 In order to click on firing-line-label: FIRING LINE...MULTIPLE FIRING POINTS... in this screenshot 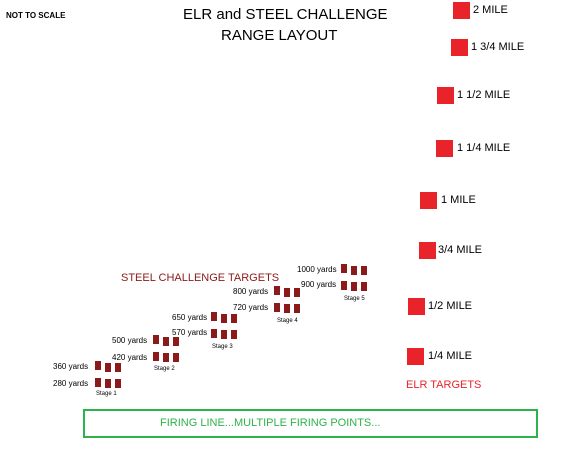, I will do `click(270, 423)`.